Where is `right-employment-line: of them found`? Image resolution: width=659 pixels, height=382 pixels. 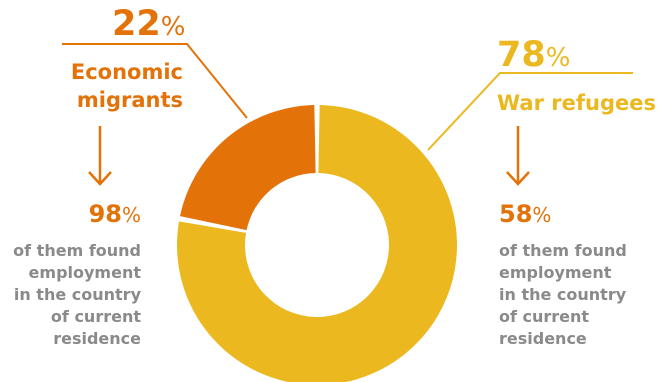
right-employment-line: of them found is located at coordinates (563, 250).